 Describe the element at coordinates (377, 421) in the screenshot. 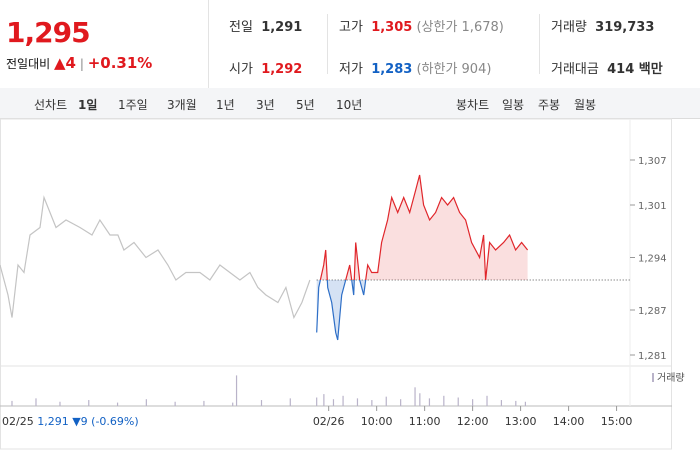

I see `x-tick-label: 10:00` at that location.